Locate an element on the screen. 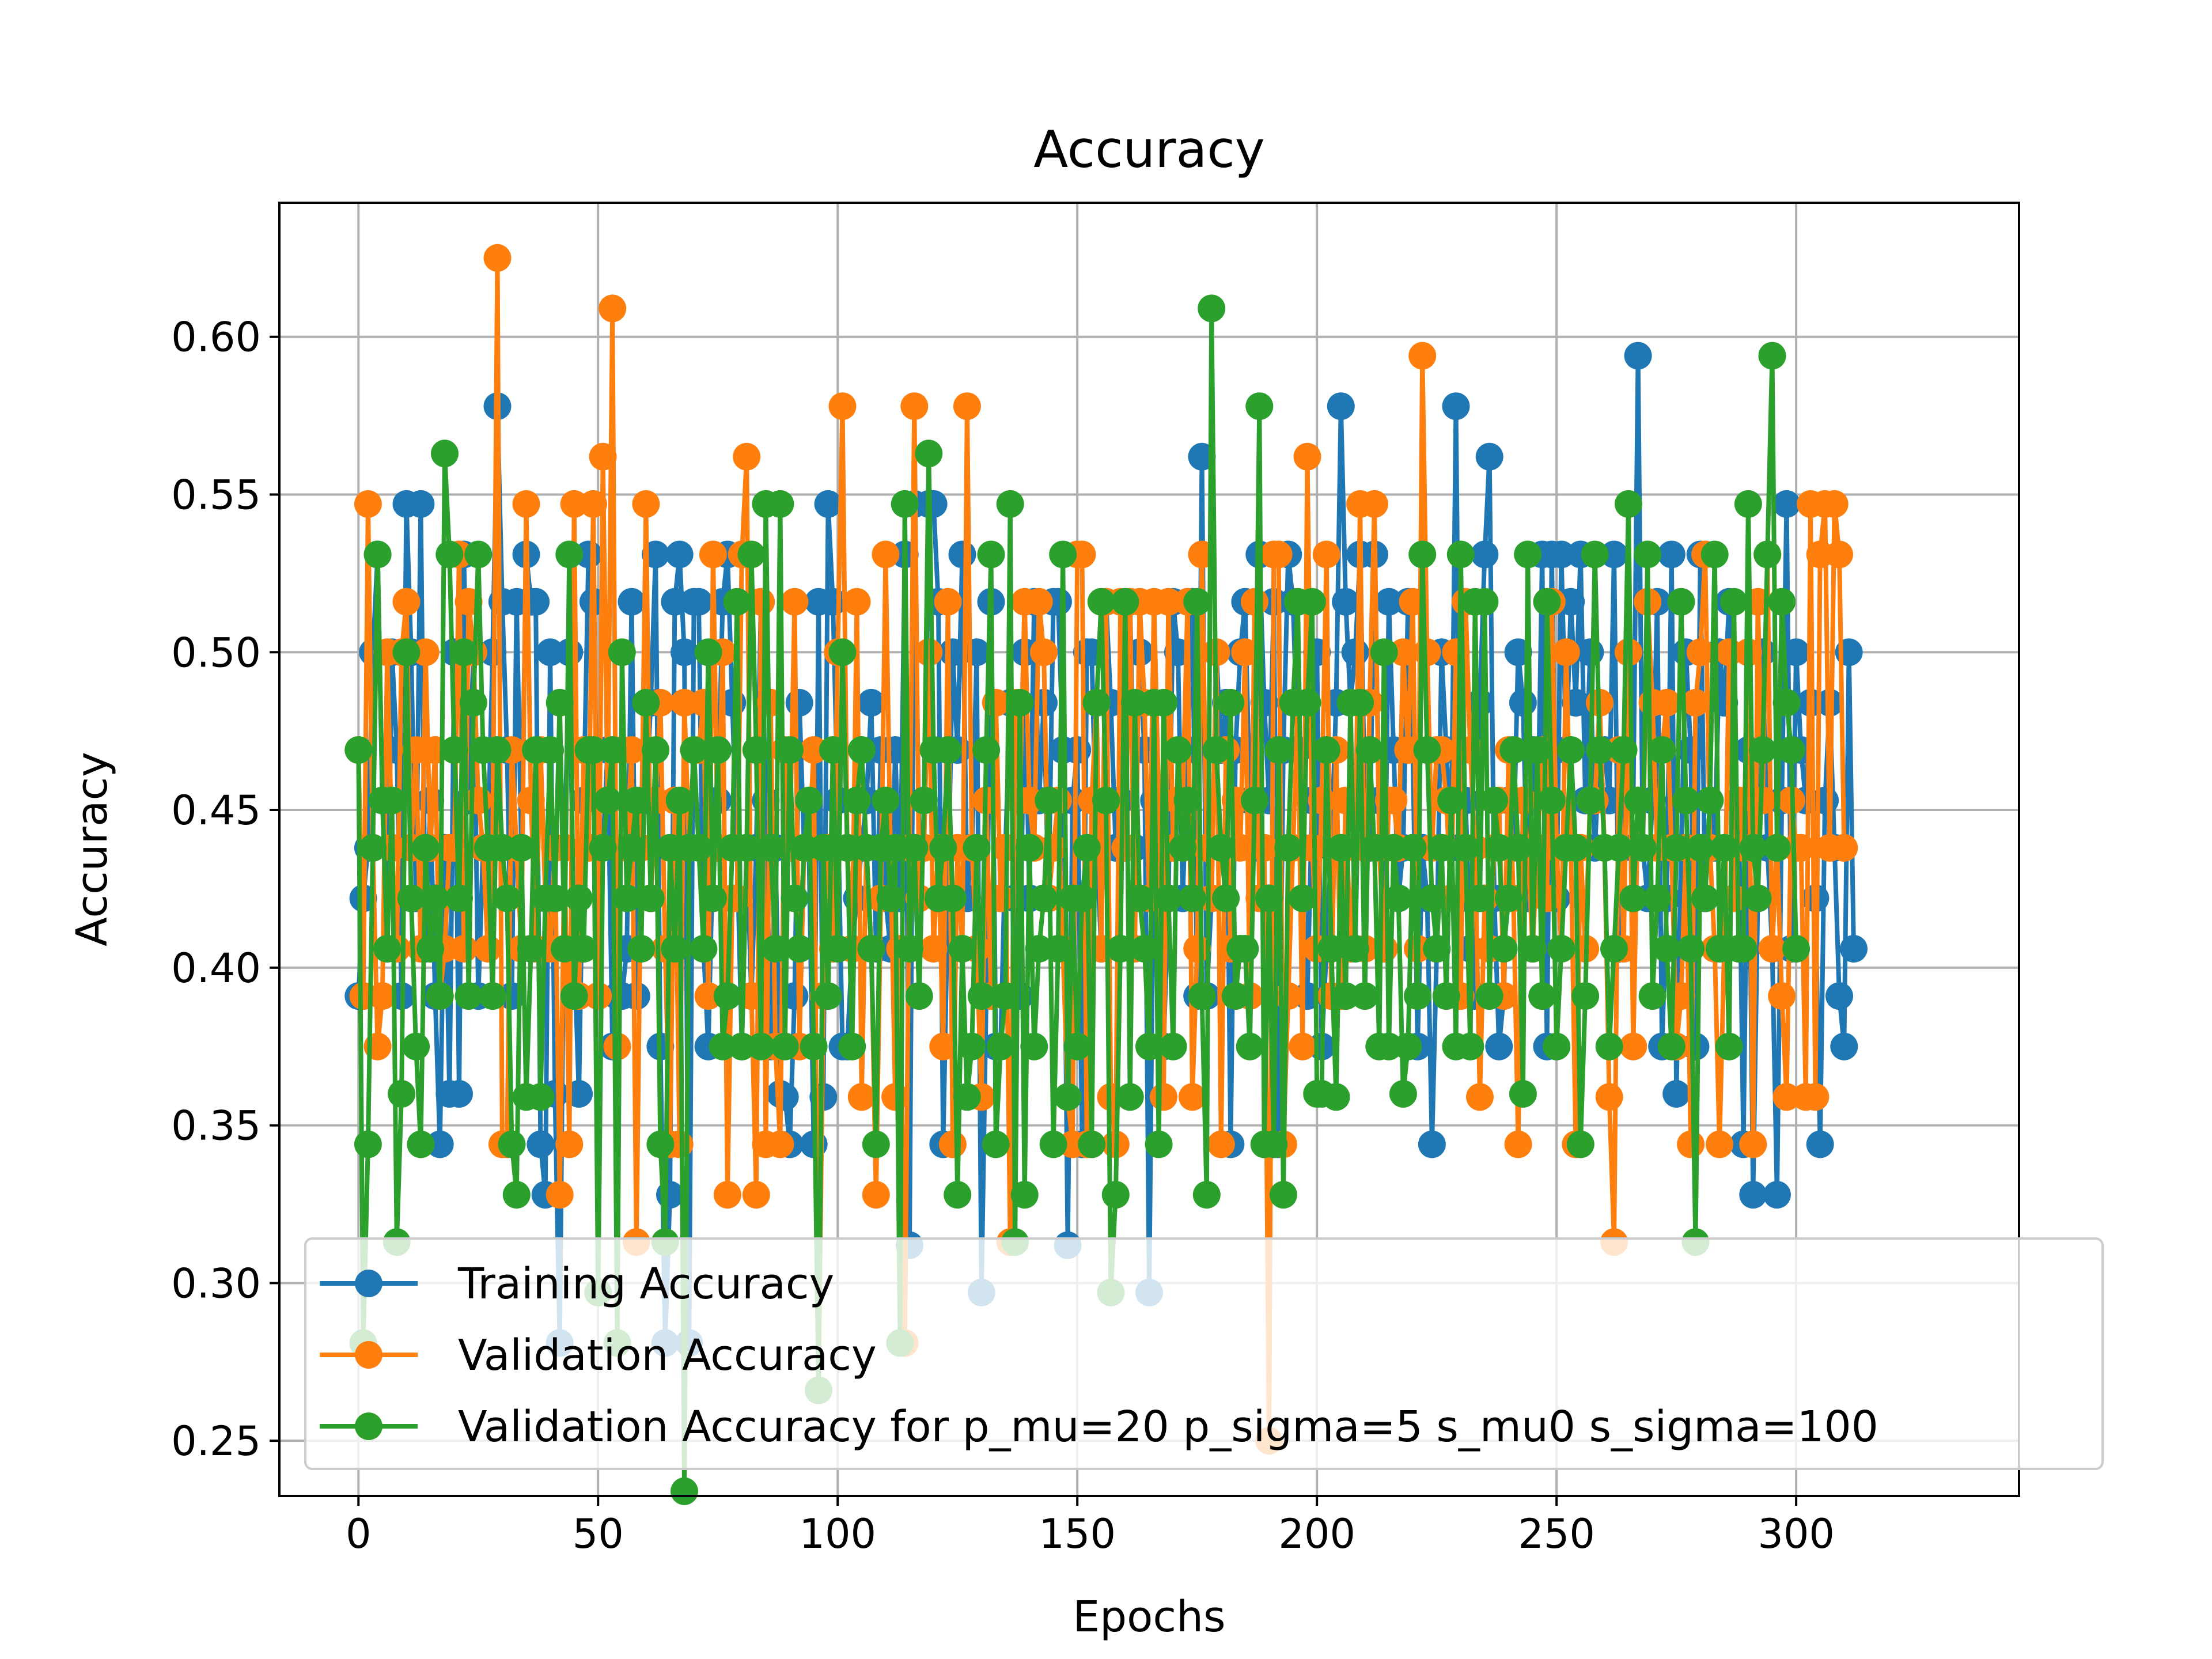 This screenshot has height=1659, width=2212. x-tick-label: 200 is located at coordinates (1316, 1534).